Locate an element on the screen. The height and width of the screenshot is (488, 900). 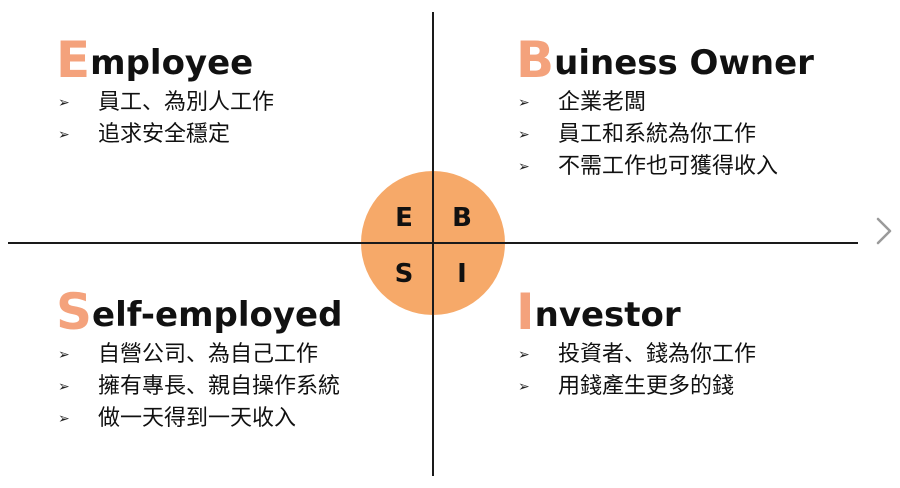
list-item: ➢ 追求安全穩定 is located at coordinates (165, 135).